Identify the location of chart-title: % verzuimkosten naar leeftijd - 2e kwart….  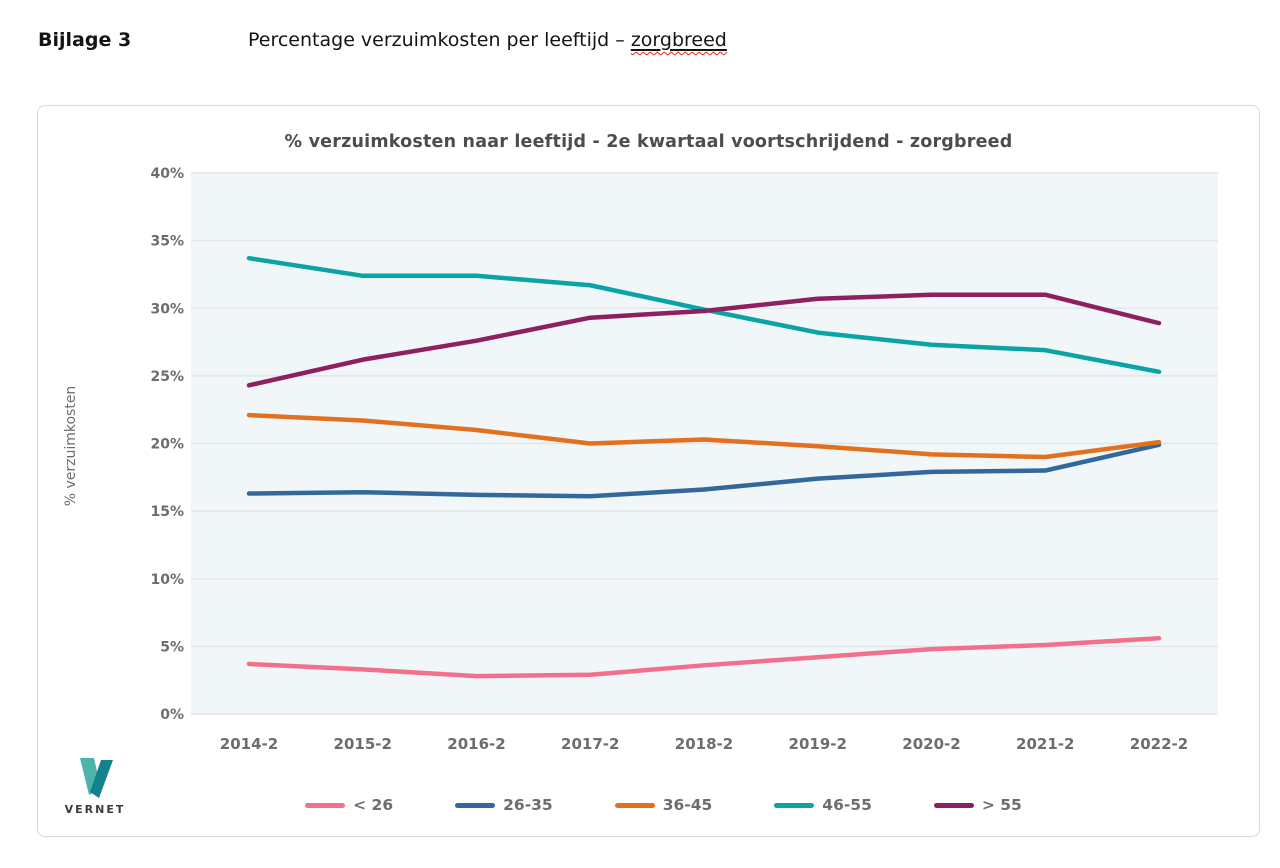
(648, 142).